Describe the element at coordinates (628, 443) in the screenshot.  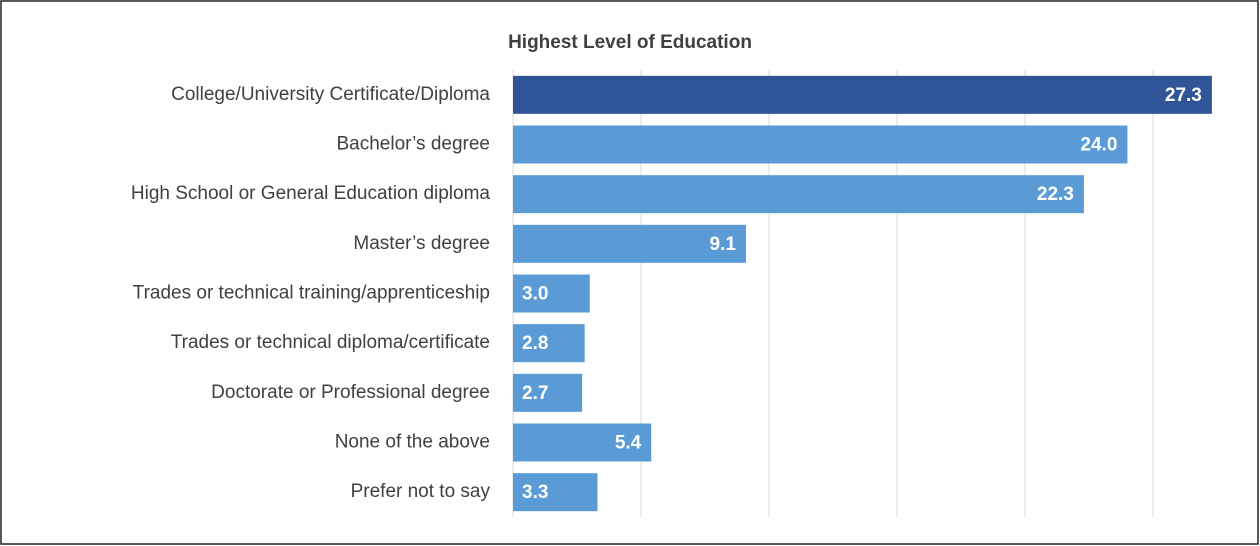
I see `data-label: 5.4` at that location.